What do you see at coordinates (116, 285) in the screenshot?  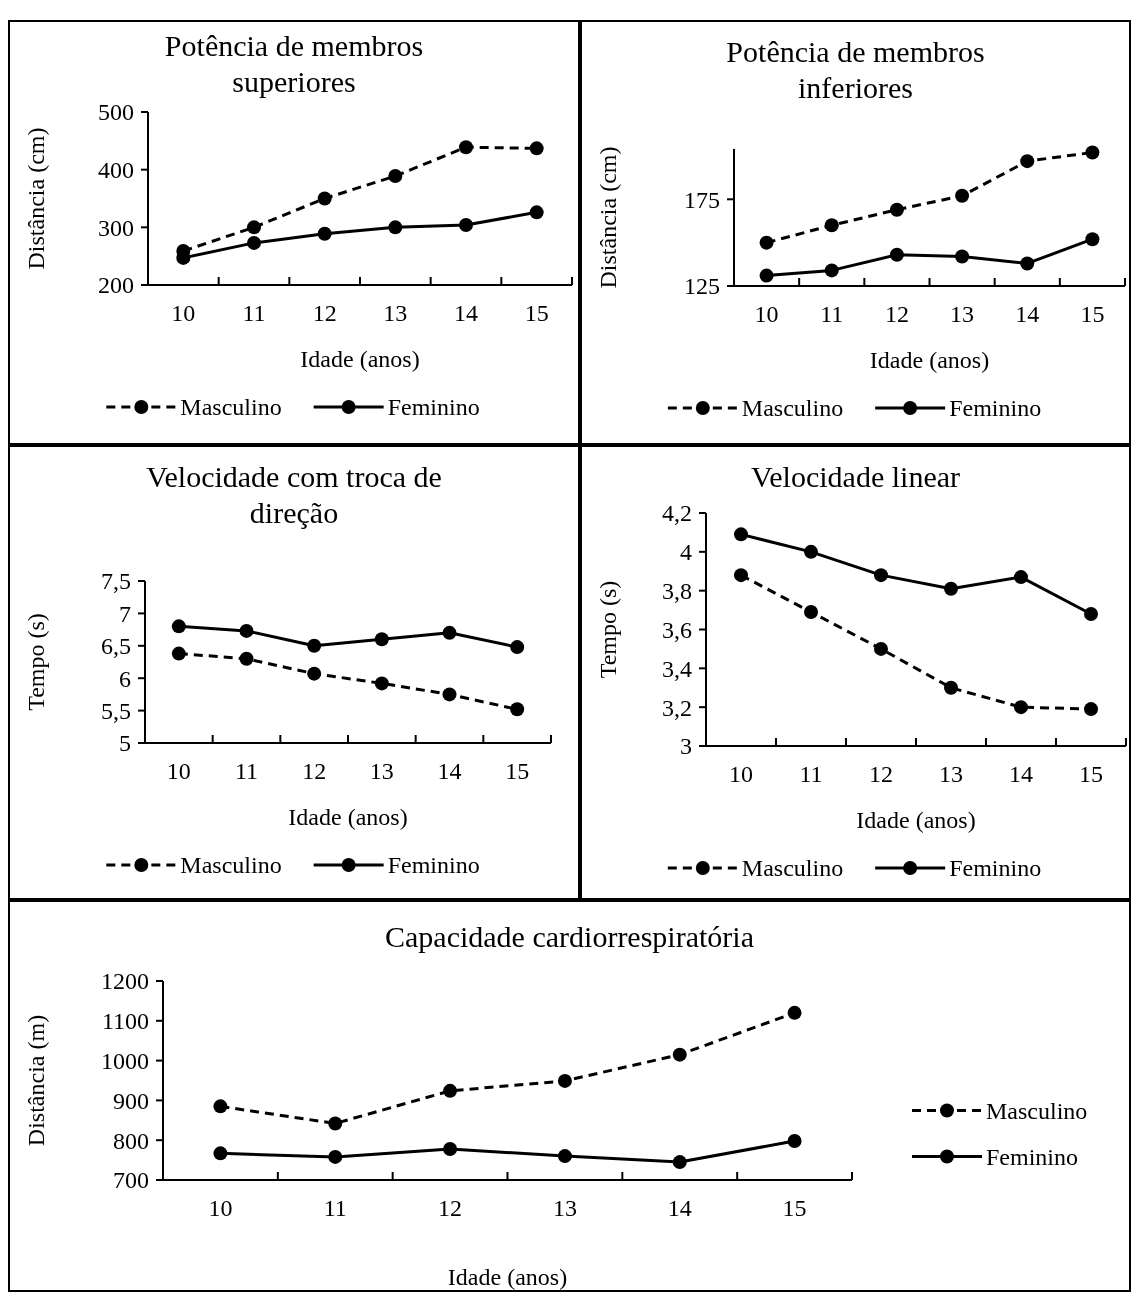 I see `y-tick-label: 200` at bounding box center [116, 285].